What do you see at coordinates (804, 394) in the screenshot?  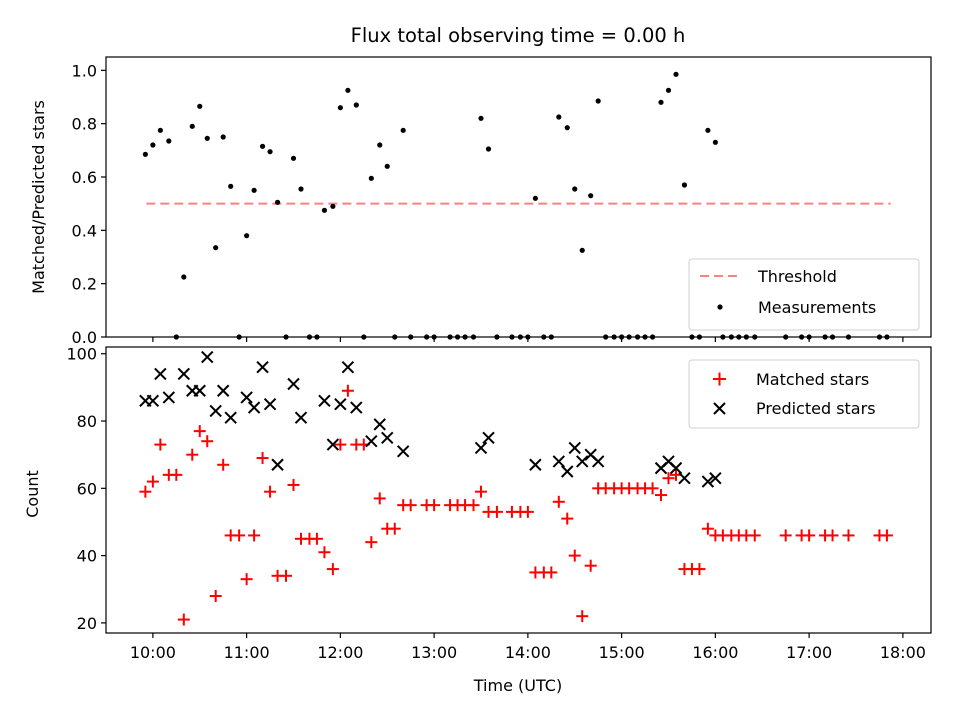 I see `count-legend-box` at bounding box center [804, 394].